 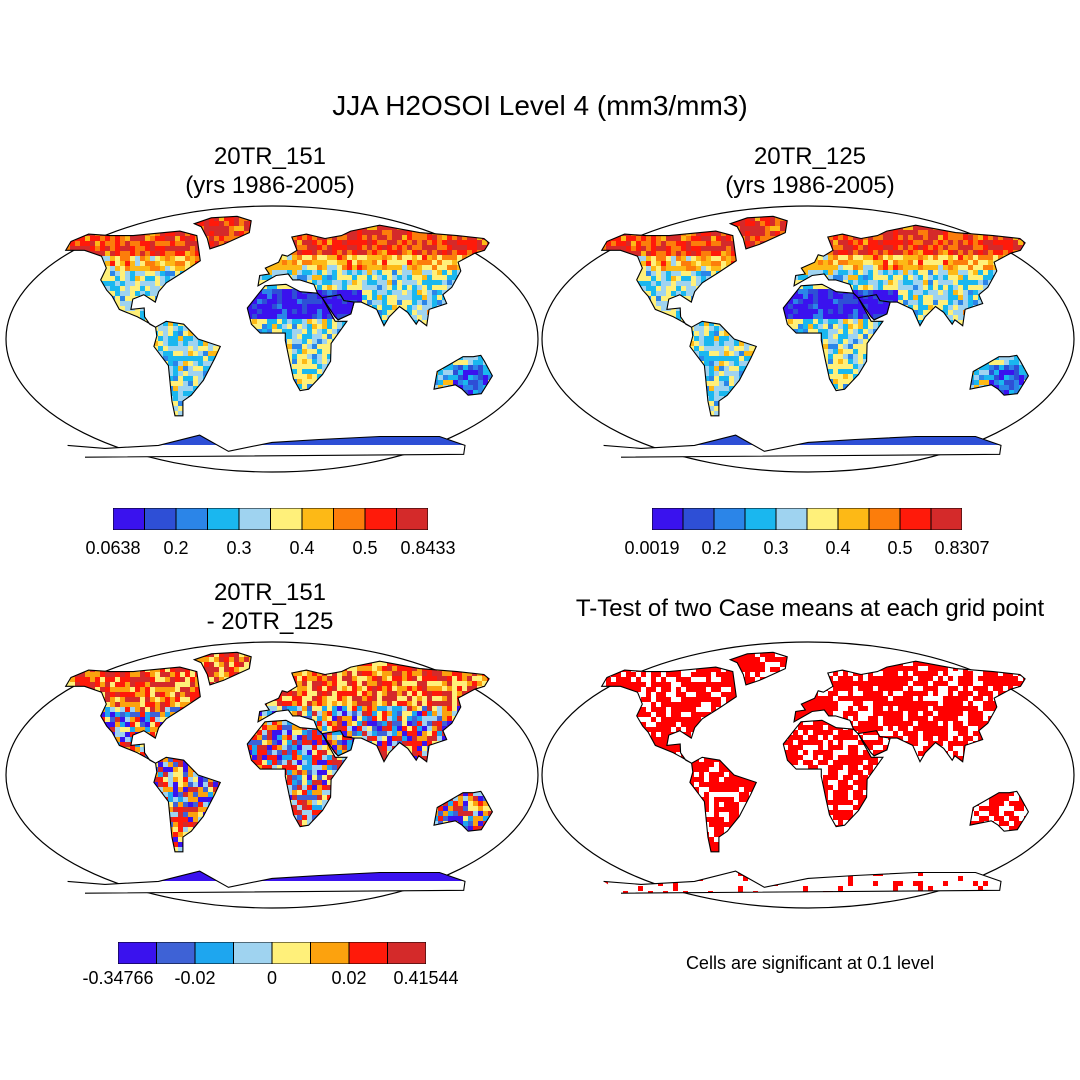 I want to click on colorbar-labels-difference: -0.34766 -0.02 0 0.02 0.41544, so click(x=270, y=979).